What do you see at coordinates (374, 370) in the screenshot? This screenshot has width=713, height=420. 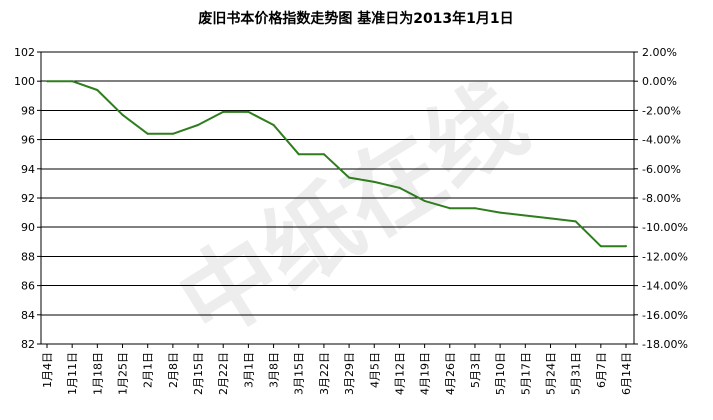 I see `x-tick-label: 4月5日` at bounding box center [374, 370].